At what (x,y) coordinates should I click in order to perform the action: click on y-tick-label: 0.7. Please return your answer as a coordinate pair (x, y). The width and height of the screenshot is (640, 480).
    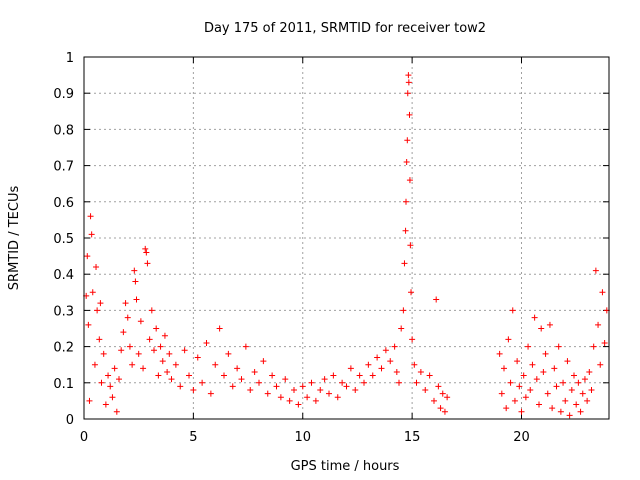
    Looking at the image, I should click on (63, 167).